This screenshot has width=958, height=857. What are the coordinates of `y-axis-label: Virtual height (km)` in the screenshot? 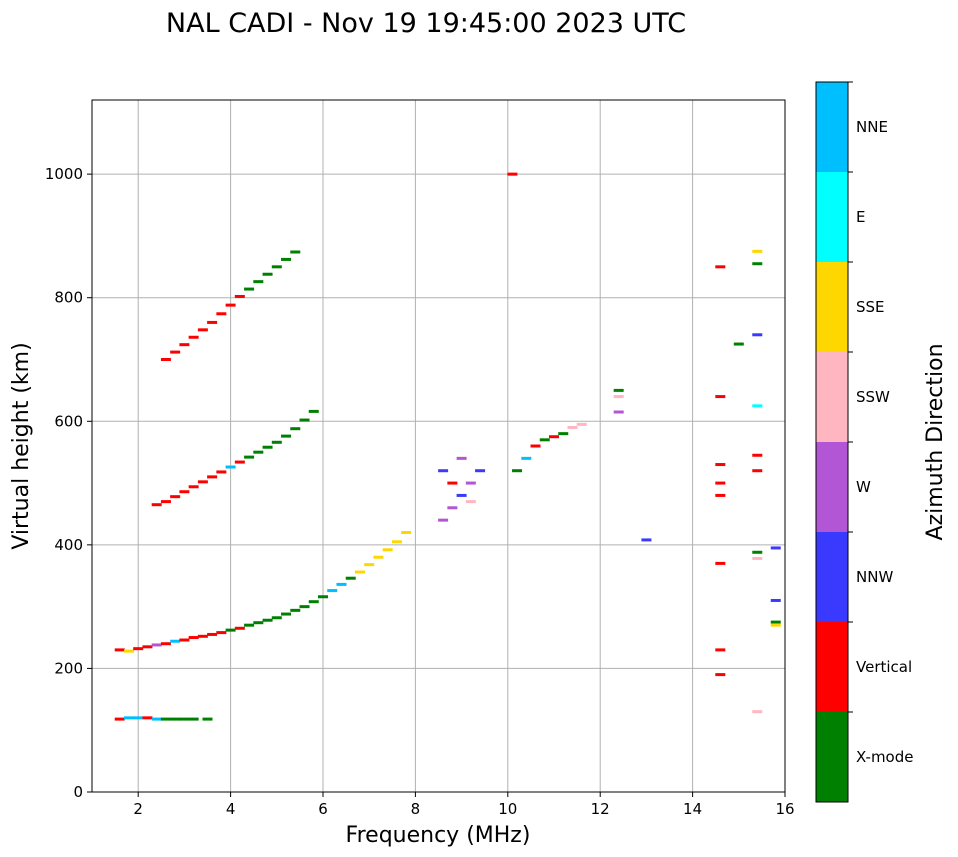 It's located at (21, 445).